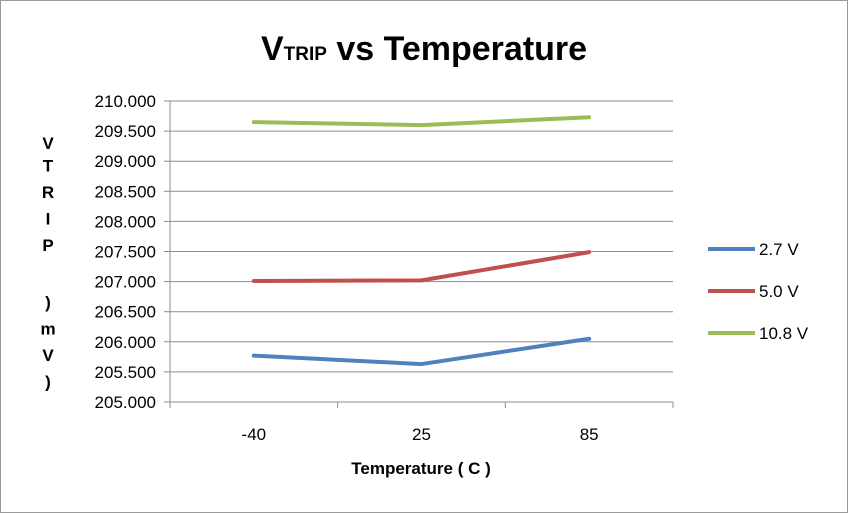 The width and height of the screenshot is (848, 513). I want to click on y-axis-label-char: I, so click(48, 219).